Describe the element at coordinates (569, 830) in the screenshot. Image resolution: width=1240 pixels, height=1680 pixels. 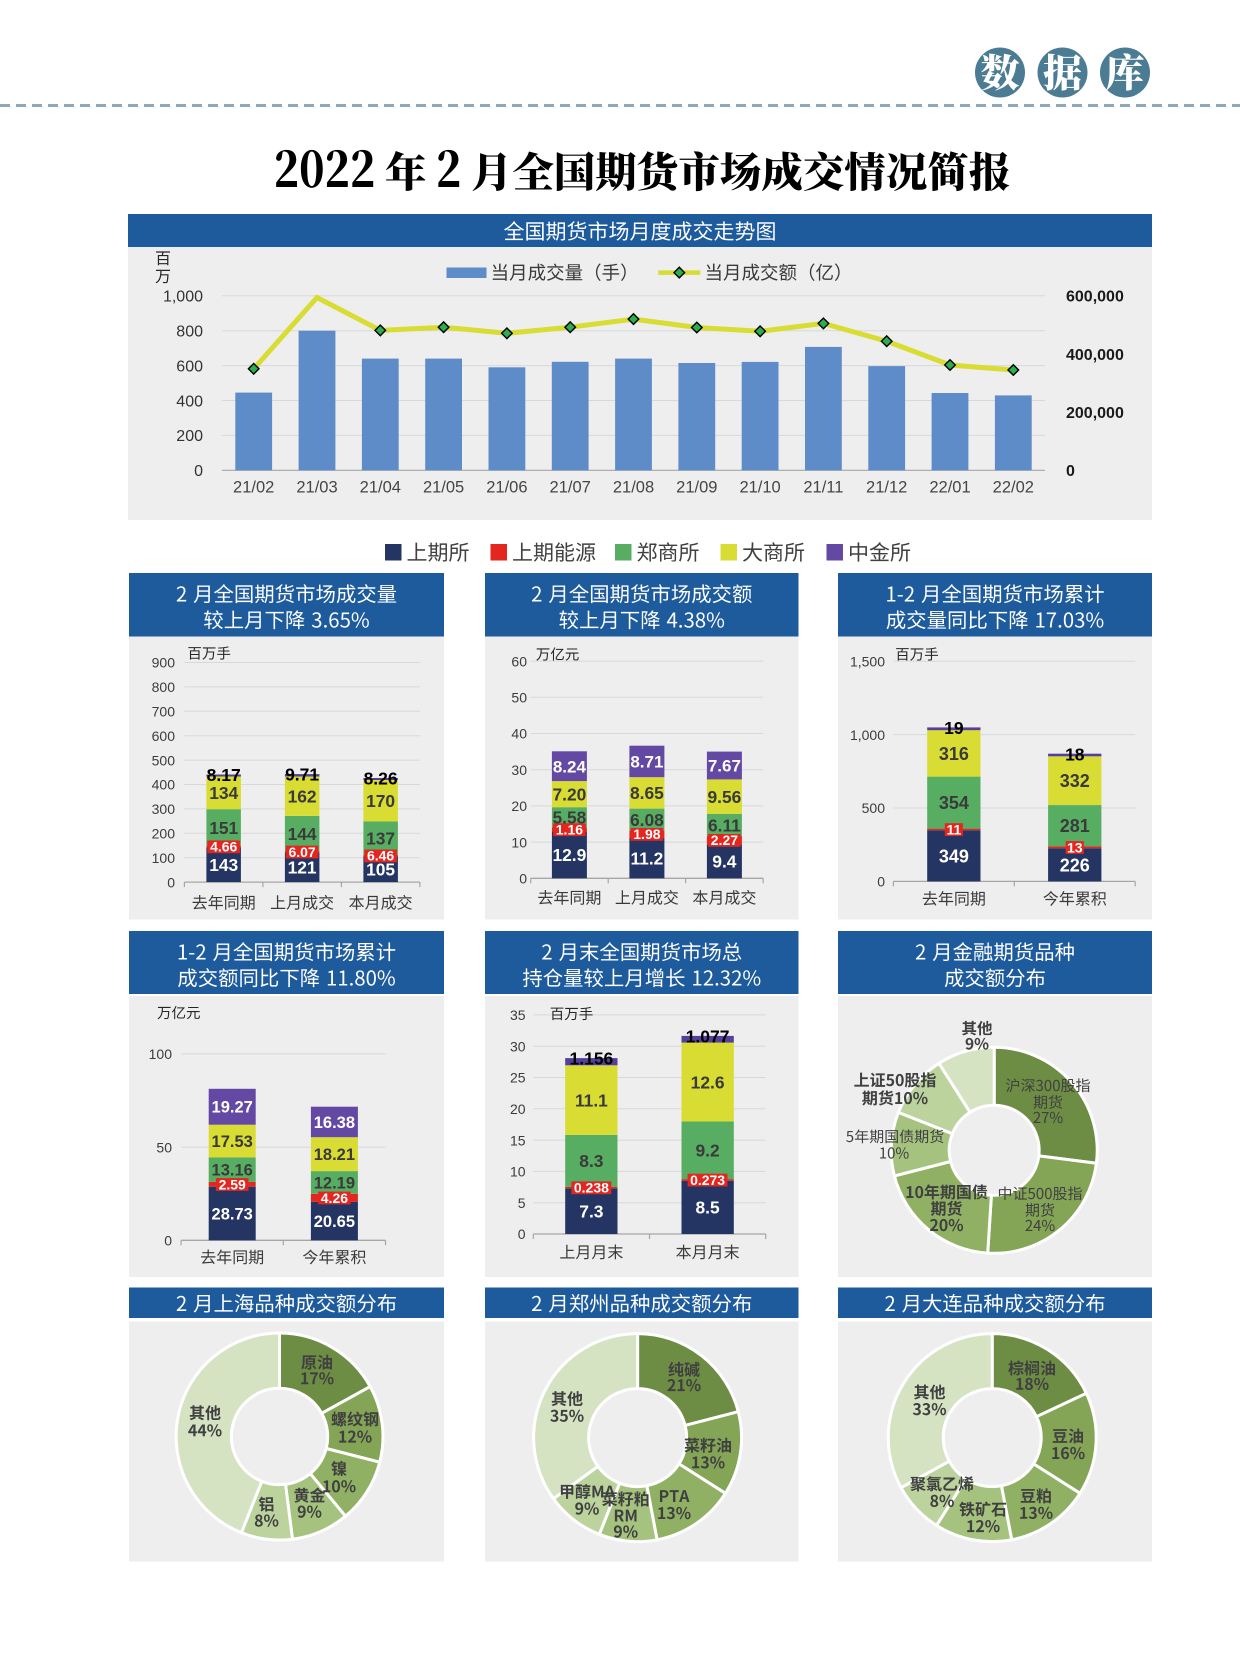
I see `svg-text: 1.16` at that location.